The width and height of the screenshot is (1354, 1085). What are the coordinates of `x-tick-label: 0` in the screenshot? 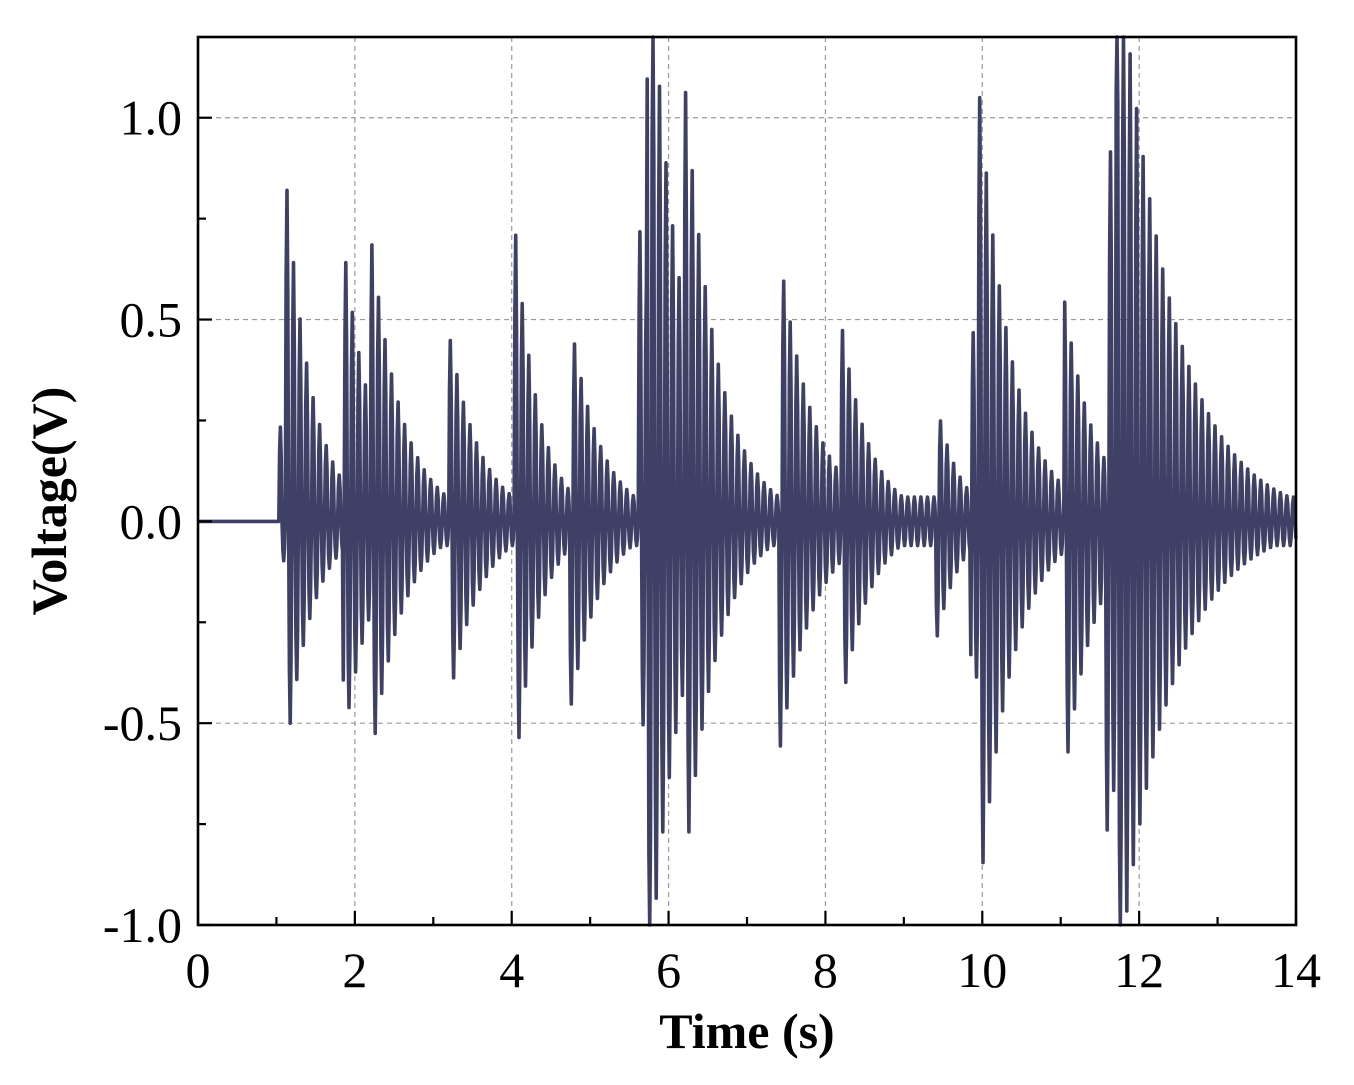 It's located at (198, 970).